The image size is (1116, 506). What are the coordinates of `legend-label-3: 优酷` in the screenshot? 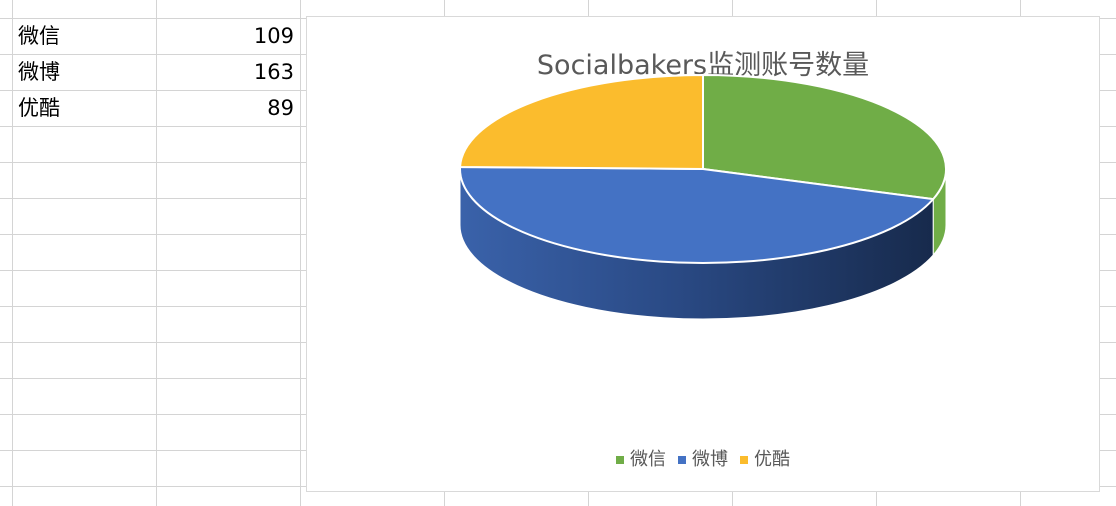 It's located at (772, 459).